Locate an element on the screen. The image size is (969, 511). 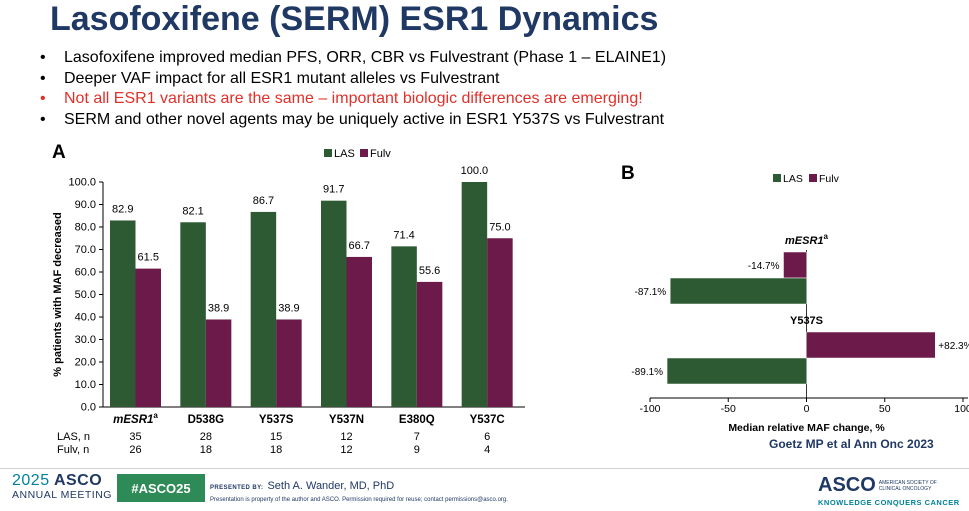
group-label: mESR1a is located at coordinates (807, 239).